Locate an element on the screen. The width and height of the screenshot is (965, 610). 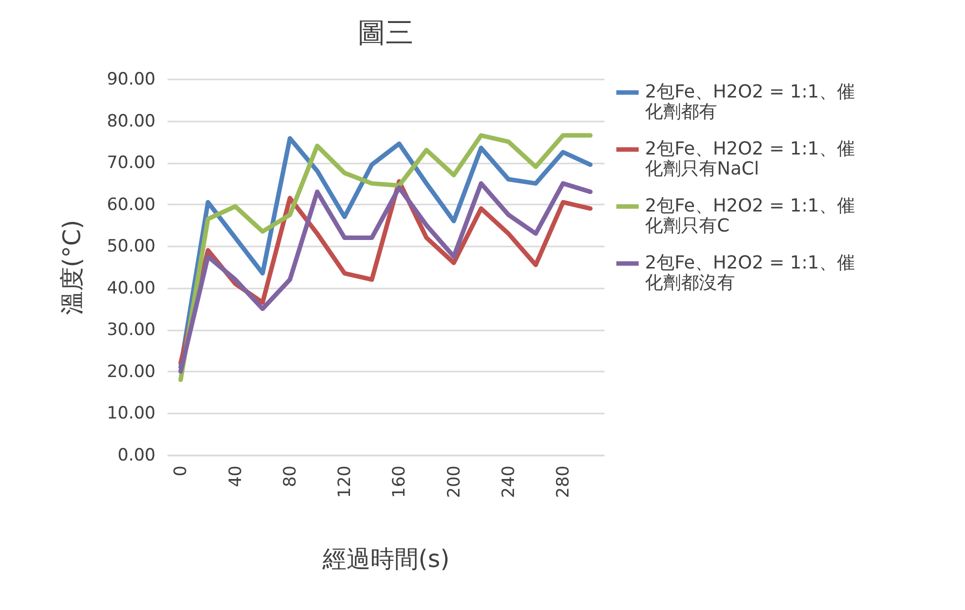
legend-label: 2包Fe、H2O2 = 1:1、催化劑只有NaCl is located at coordinates (750, 159).